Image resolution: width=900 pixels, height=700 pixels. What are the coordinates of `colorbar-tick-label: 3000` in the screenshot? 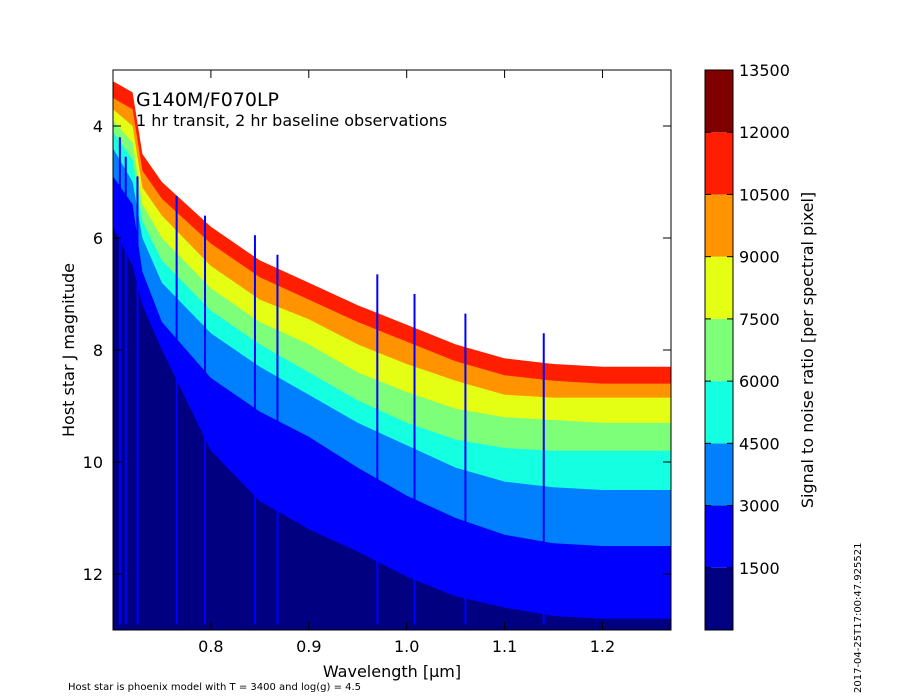 It's located at (759, 506).